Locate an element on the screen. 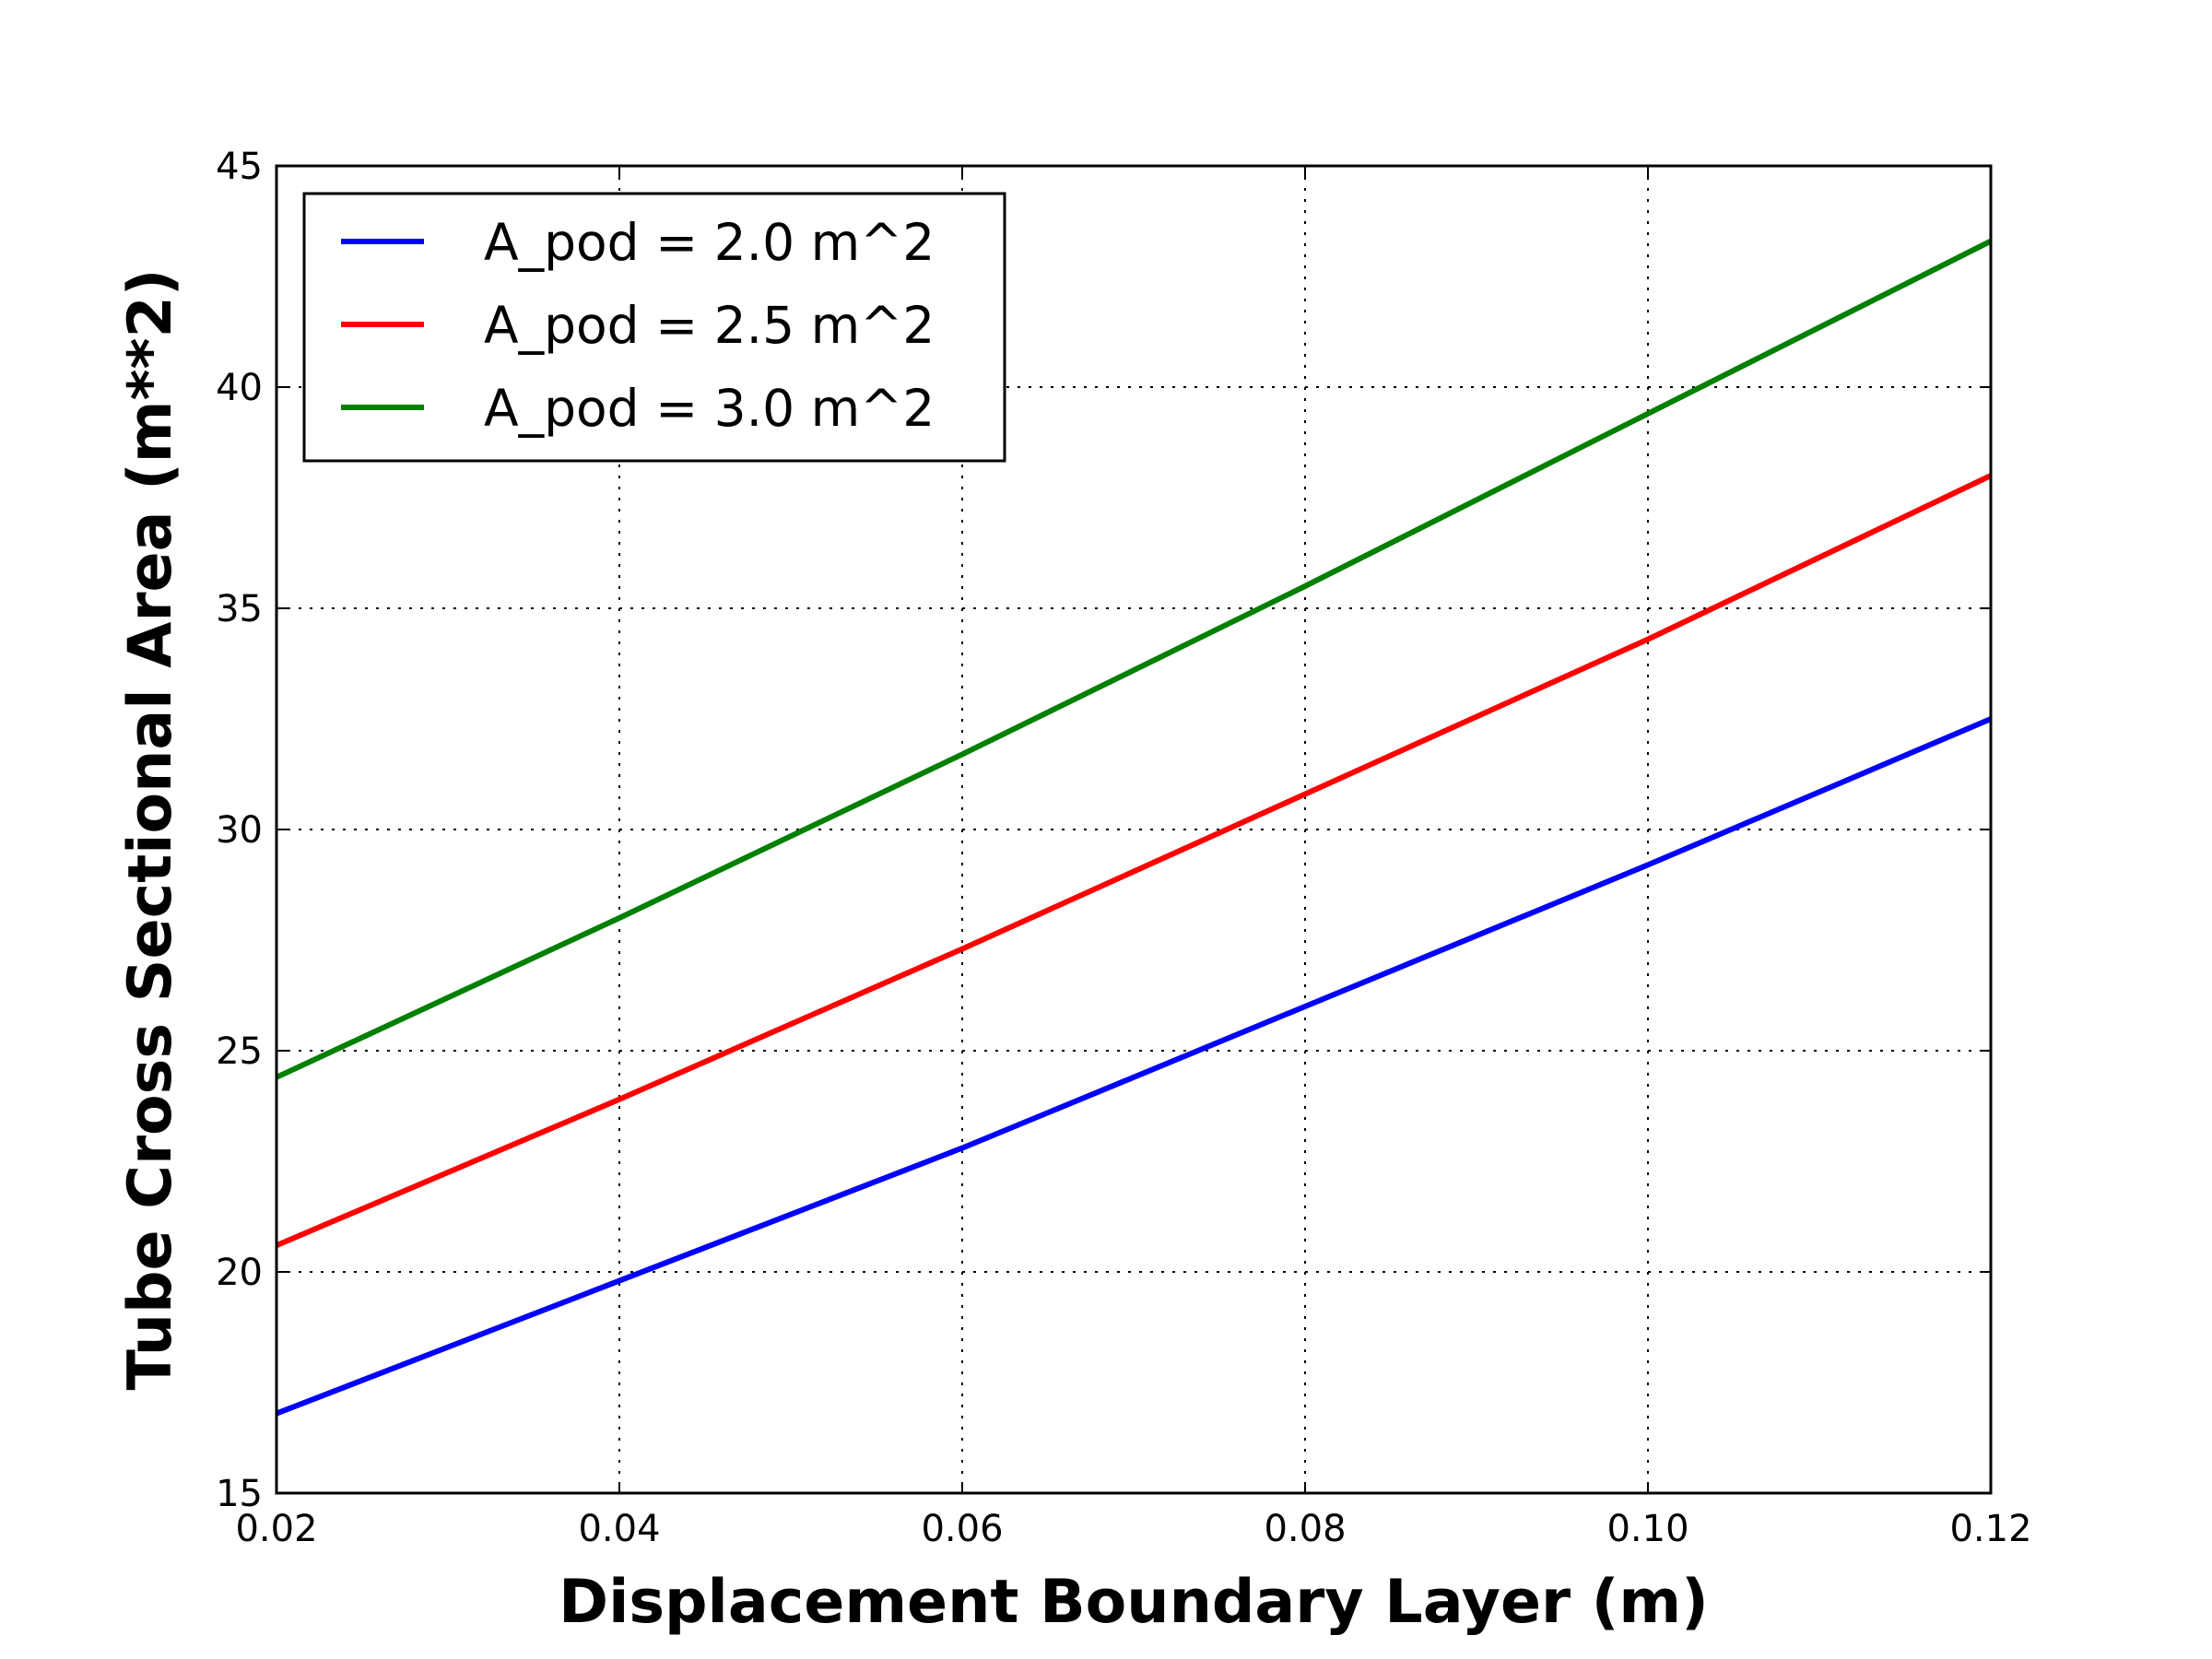  x-tick-label: 0.08 is located at coordinates (1305, 1529).